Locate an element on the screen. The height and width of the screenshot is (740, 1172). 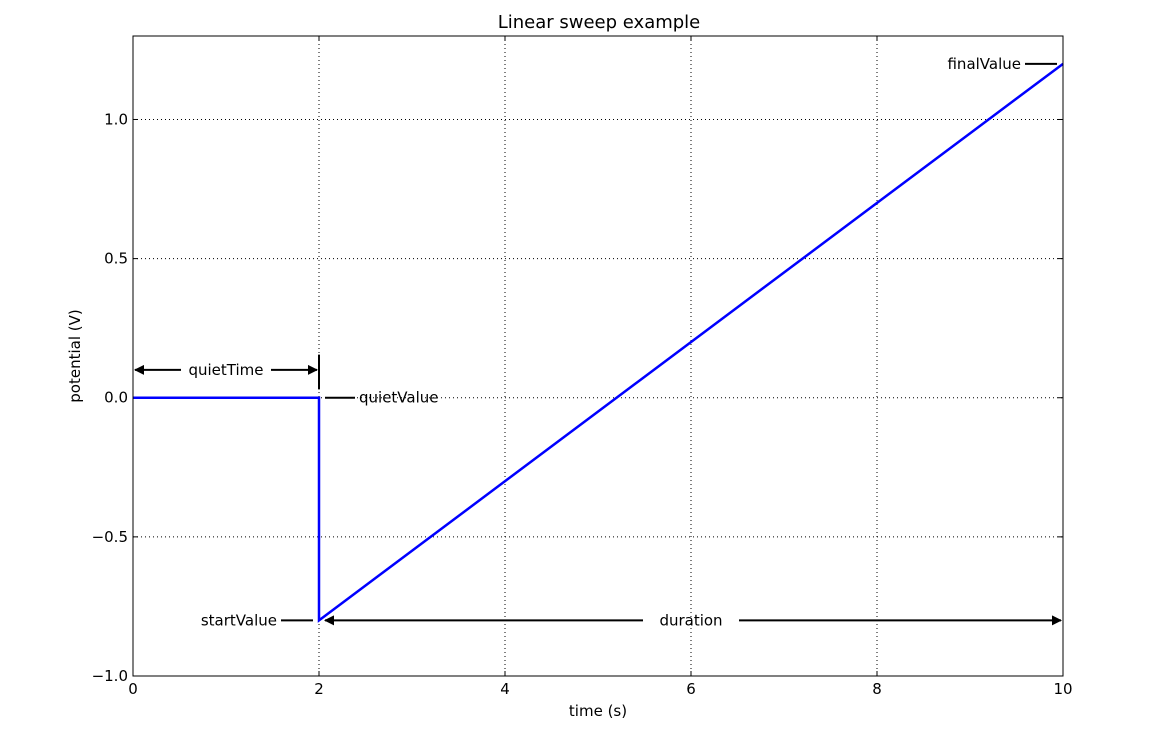
y-axis-label: potential (V) is located at coordinates (75, 355).